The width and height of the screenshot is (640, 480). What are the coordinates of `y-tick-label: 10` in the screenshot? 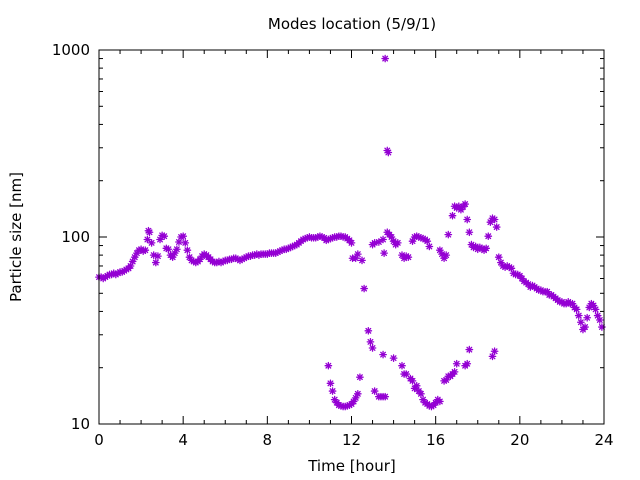 It's located at (80, 424).